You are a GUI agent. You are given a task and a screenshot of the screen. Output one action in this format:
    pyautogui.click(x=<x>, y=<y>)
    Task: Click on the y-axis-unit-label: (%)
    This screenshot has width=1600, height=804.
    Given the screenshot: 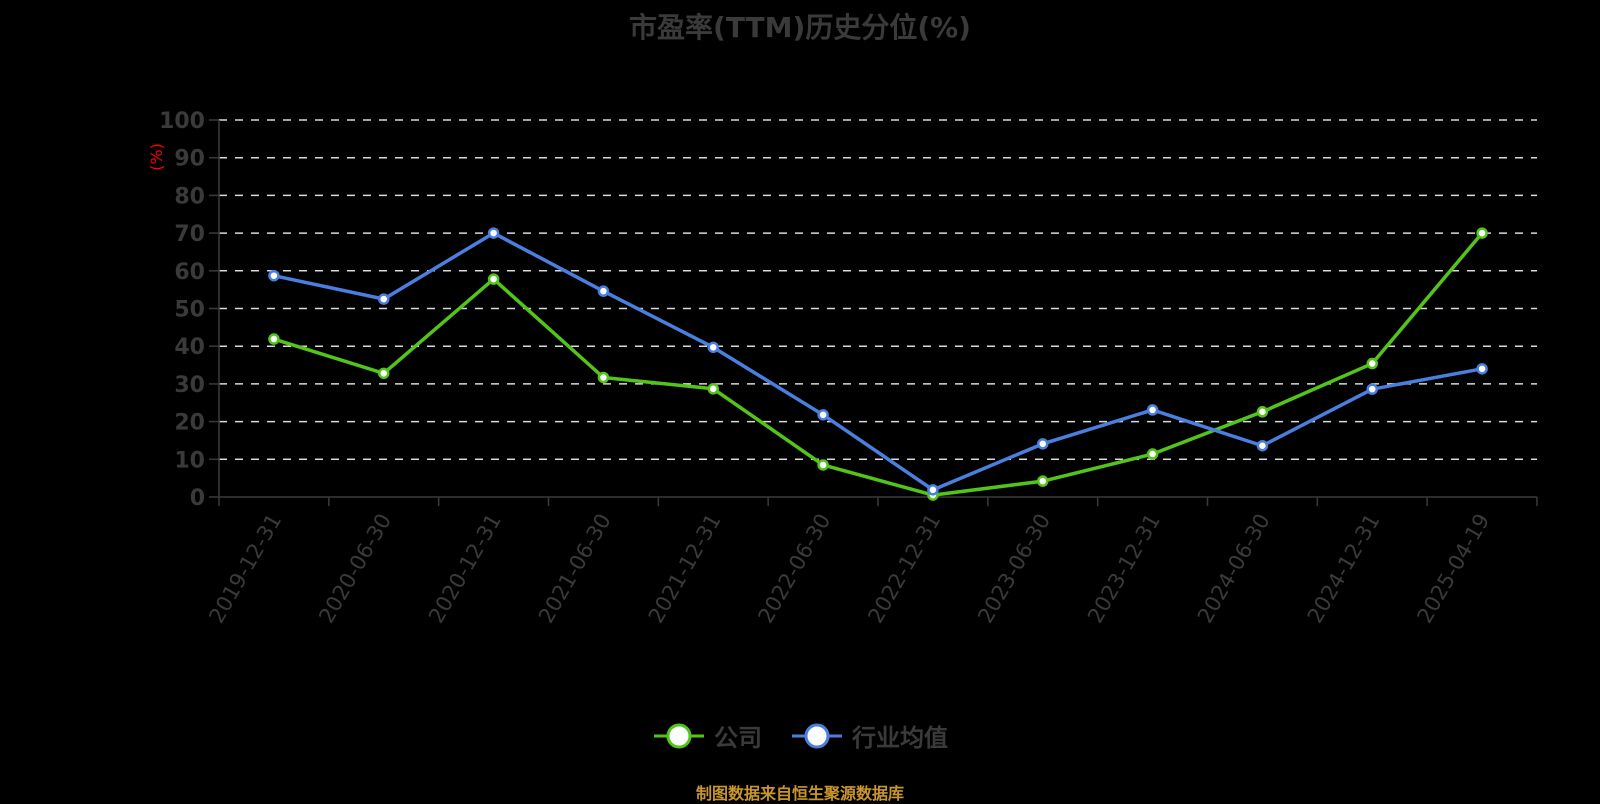 What is the action you would take?
    pyautogui.click(x=156, y=157)
    